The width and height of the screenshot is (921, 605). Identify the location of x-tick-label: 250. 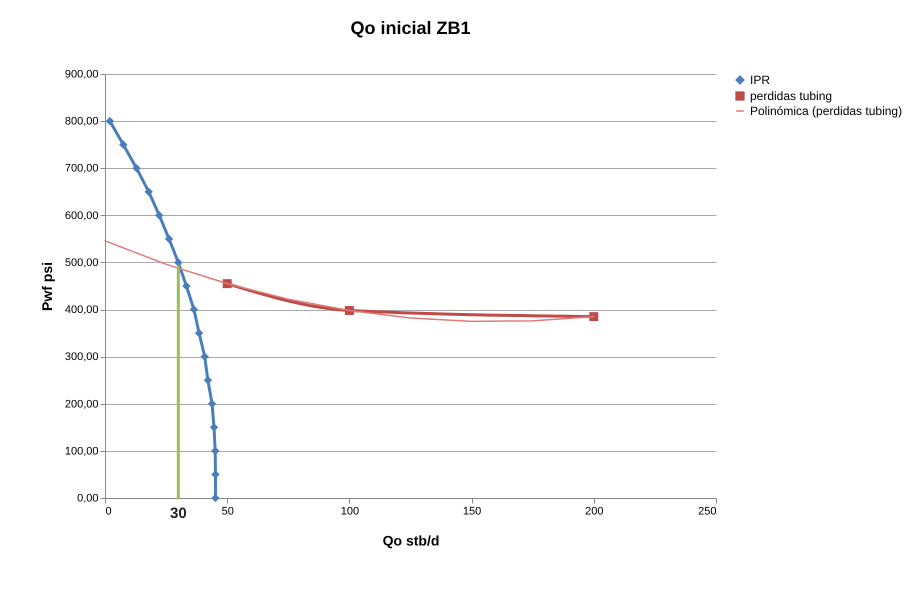
(707, 512).